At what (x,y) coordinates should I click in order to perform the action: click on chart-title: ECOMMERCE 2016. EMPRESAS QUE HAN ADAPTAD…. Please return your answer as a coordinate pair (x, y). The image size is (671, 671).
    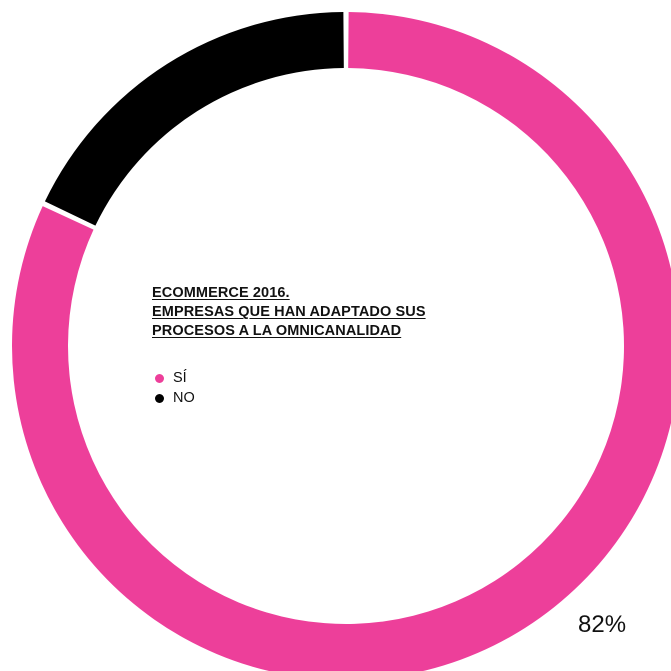
    Looking at the image, I should click on (332, 312).